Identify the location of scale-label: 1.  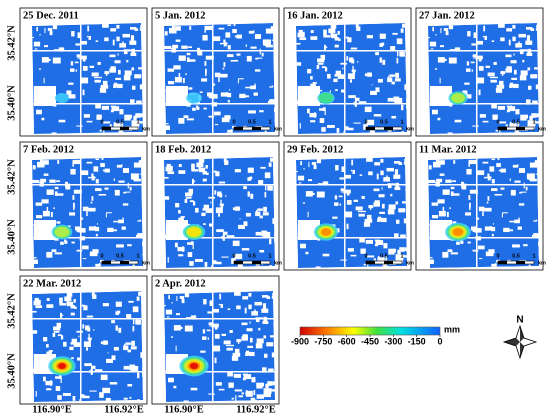
(137, 122).